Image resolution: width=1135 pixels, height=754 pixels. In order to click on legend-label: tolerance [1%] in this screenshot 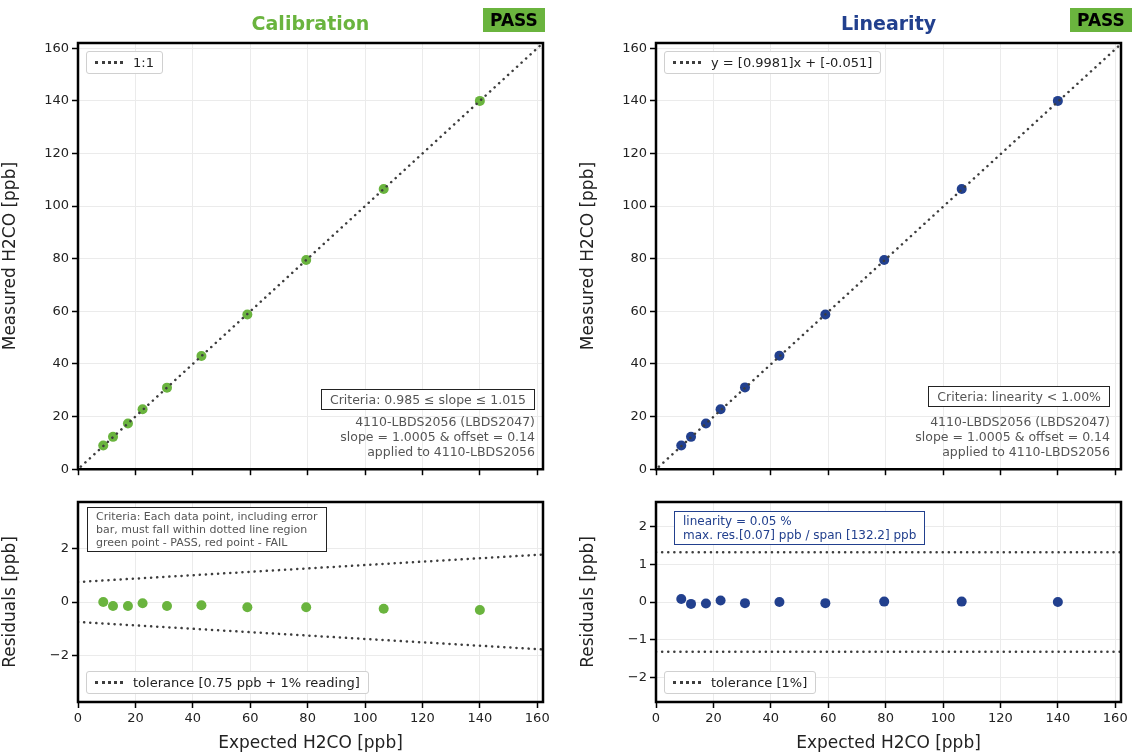, I will do `click(759, 682)`.